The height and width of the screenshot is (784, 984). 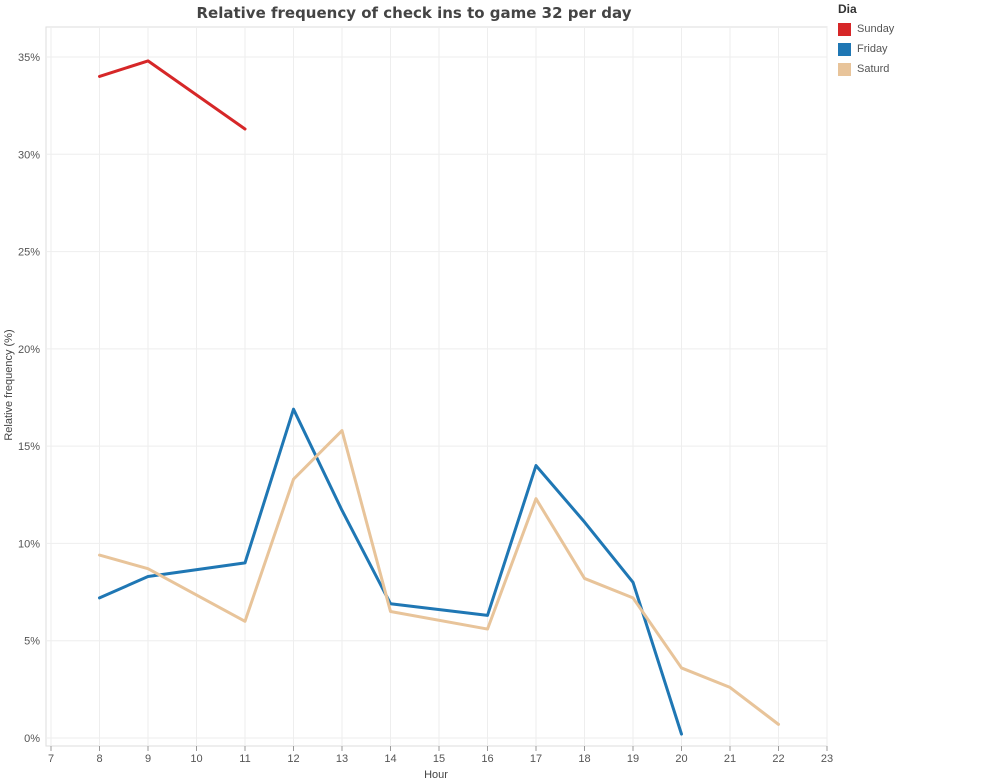 I want to click on x-tick-label: 11, so click(x=244, y=759).